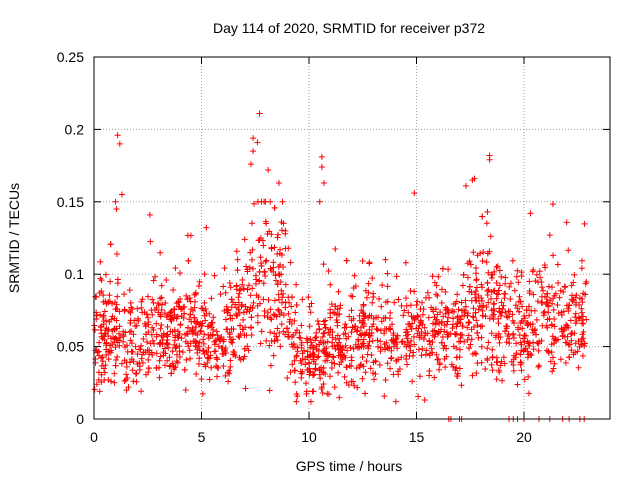 The image size is (640, 480). Describe the element at coordinates (115, 201) in the screenshot. I see `data-point-outlier` at that location.